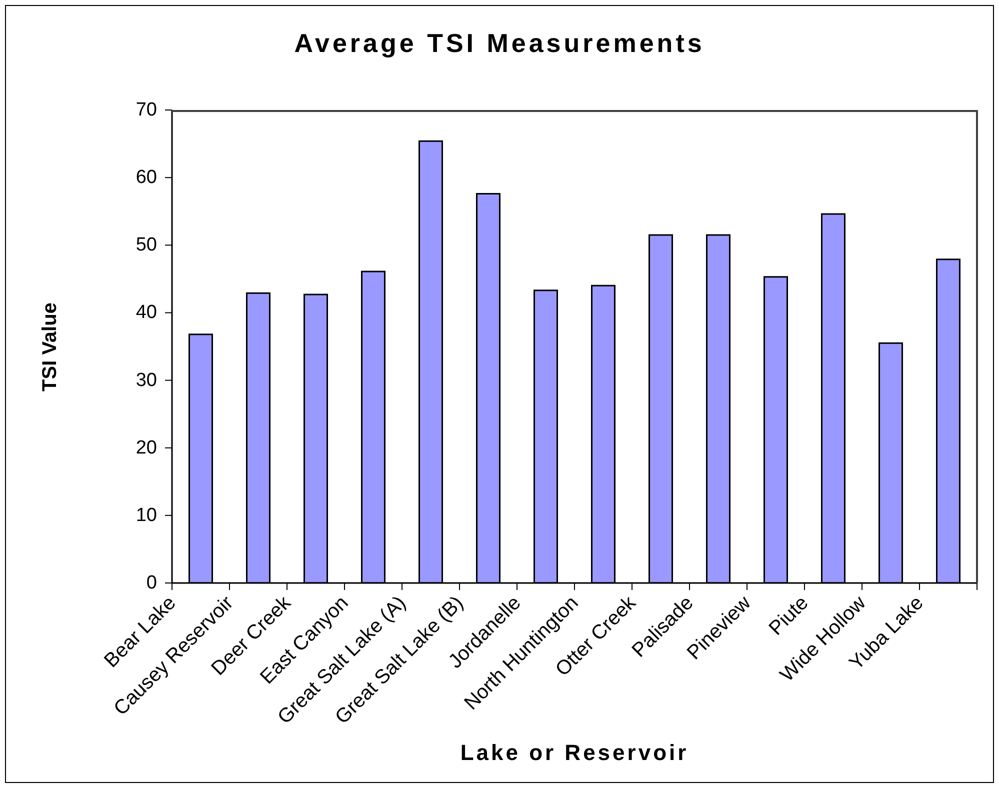 Image resolution: width=999 pixels, height=788 pixels. What do you see at coordinates (499, 43) in the screenshot?
I see `chart-title: Average TSI Measurements` at bounding box center [499, 43].